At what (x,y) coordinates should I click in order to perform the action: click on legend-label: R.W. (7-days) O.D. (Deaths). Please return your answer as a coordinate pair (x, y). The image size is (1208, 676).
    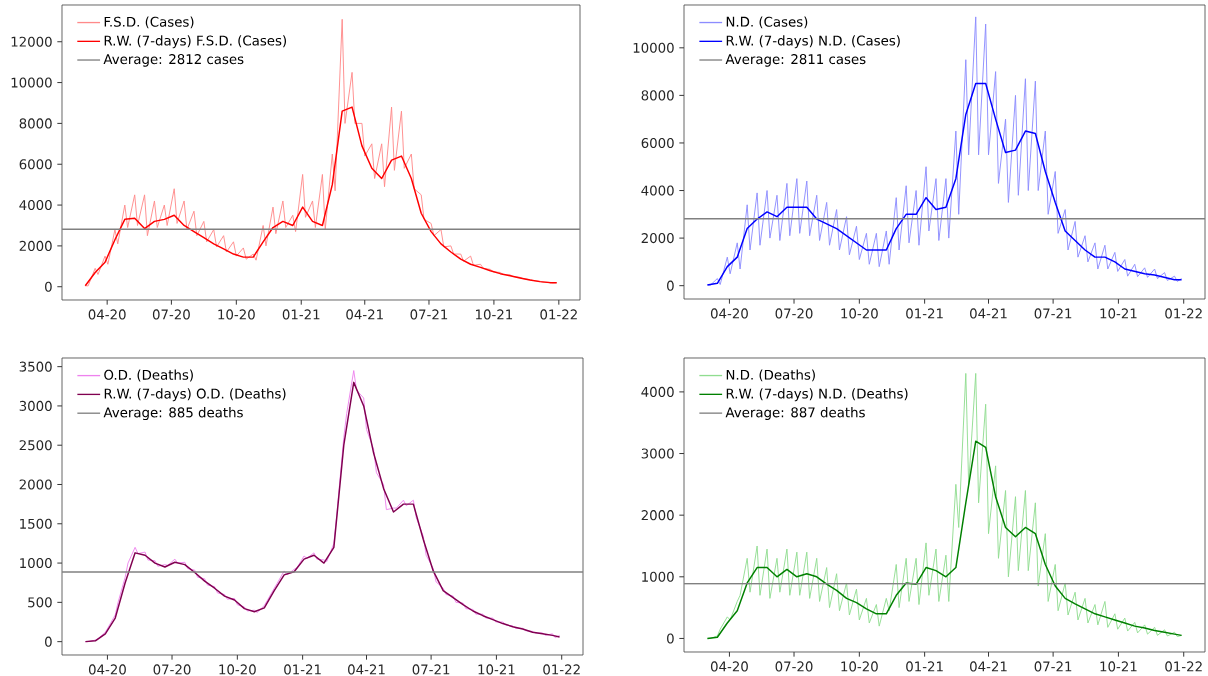
    Looking at the image, I should click on (195, 395).